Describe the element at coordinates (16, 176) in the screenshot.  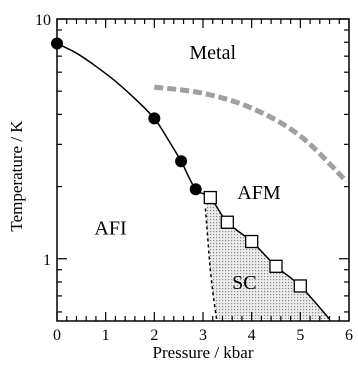
I see `y-axis-title: Temperature / K` at that location.